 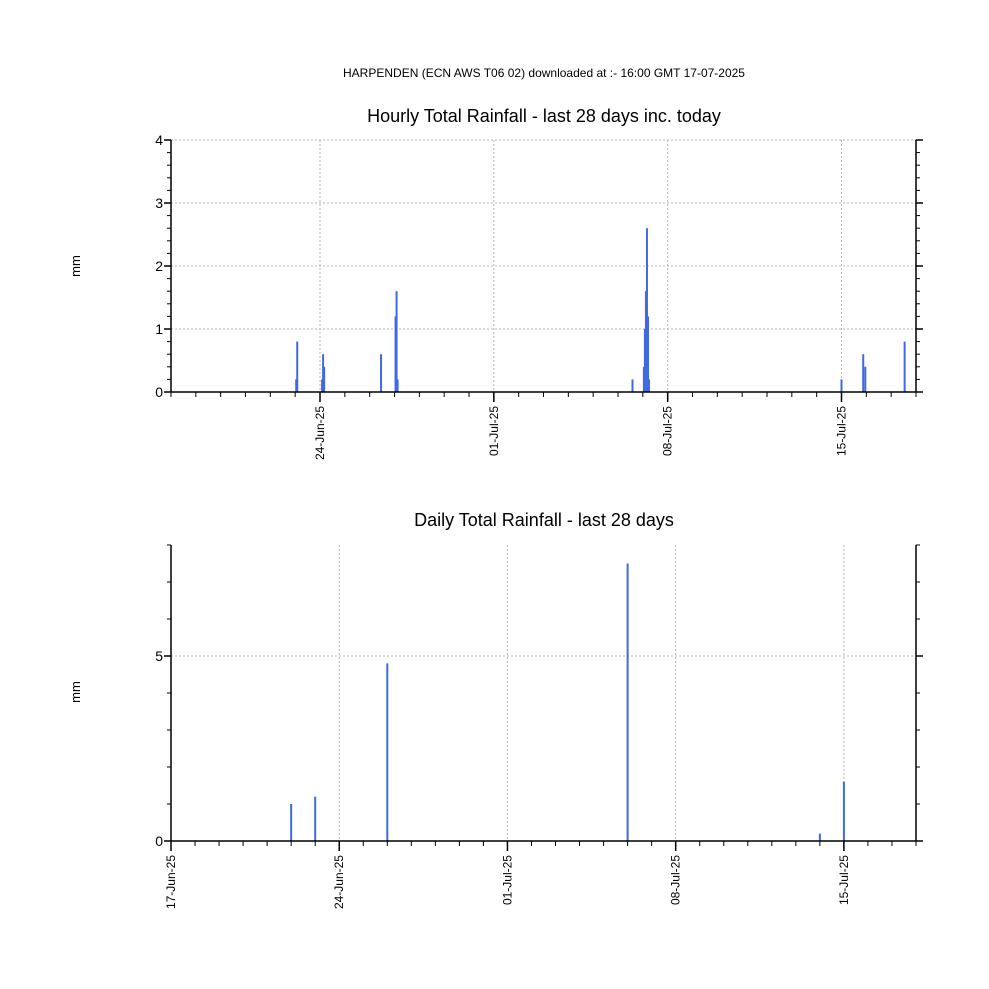 I want to click on daily-chart-title: Daily Total Rainfall - last 28 days, so click(x=544, y=520).